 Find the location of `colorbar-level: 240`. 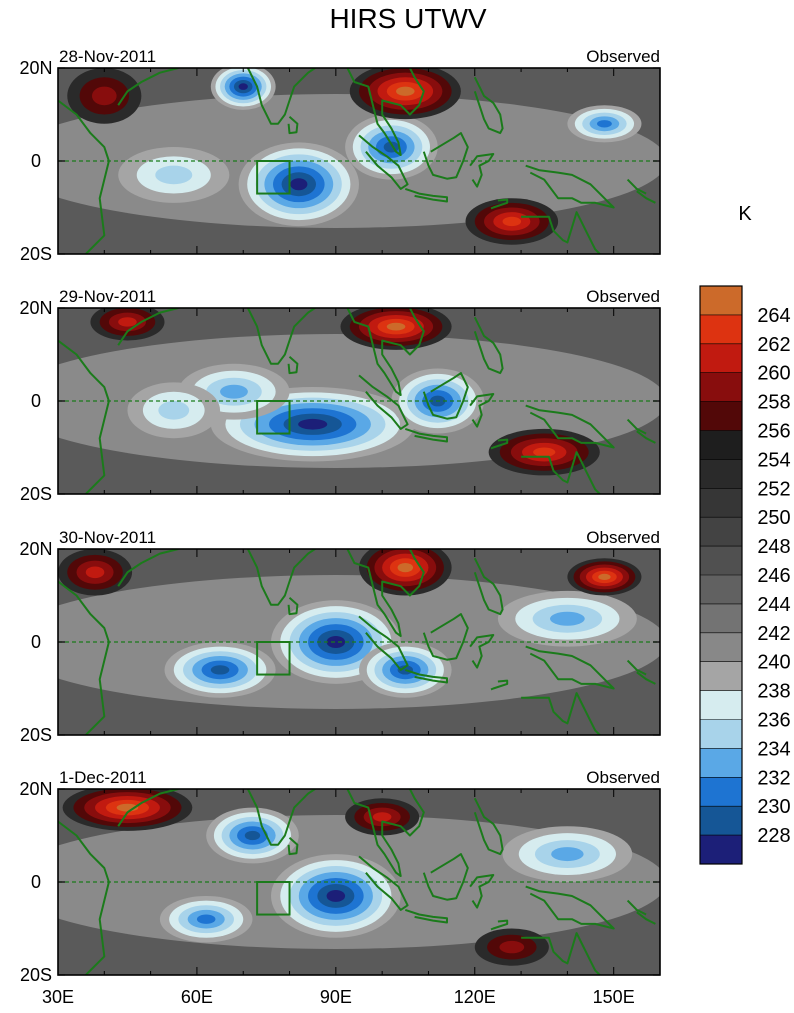

colorbar-level: 240 is located at coordinates (773, 663).